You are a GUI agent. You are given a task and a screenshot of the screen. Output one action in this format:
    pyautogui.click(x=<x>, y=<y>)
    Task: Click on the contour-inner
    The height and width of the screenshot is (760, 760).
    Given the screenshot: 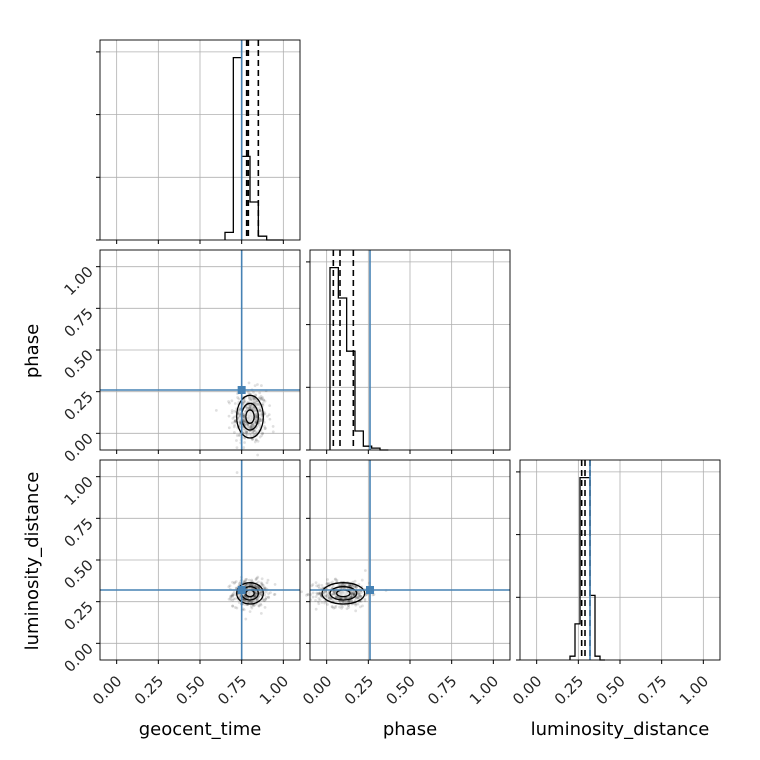 What is the action you would take?
    pyautogui.click(x=250, y=593)
    